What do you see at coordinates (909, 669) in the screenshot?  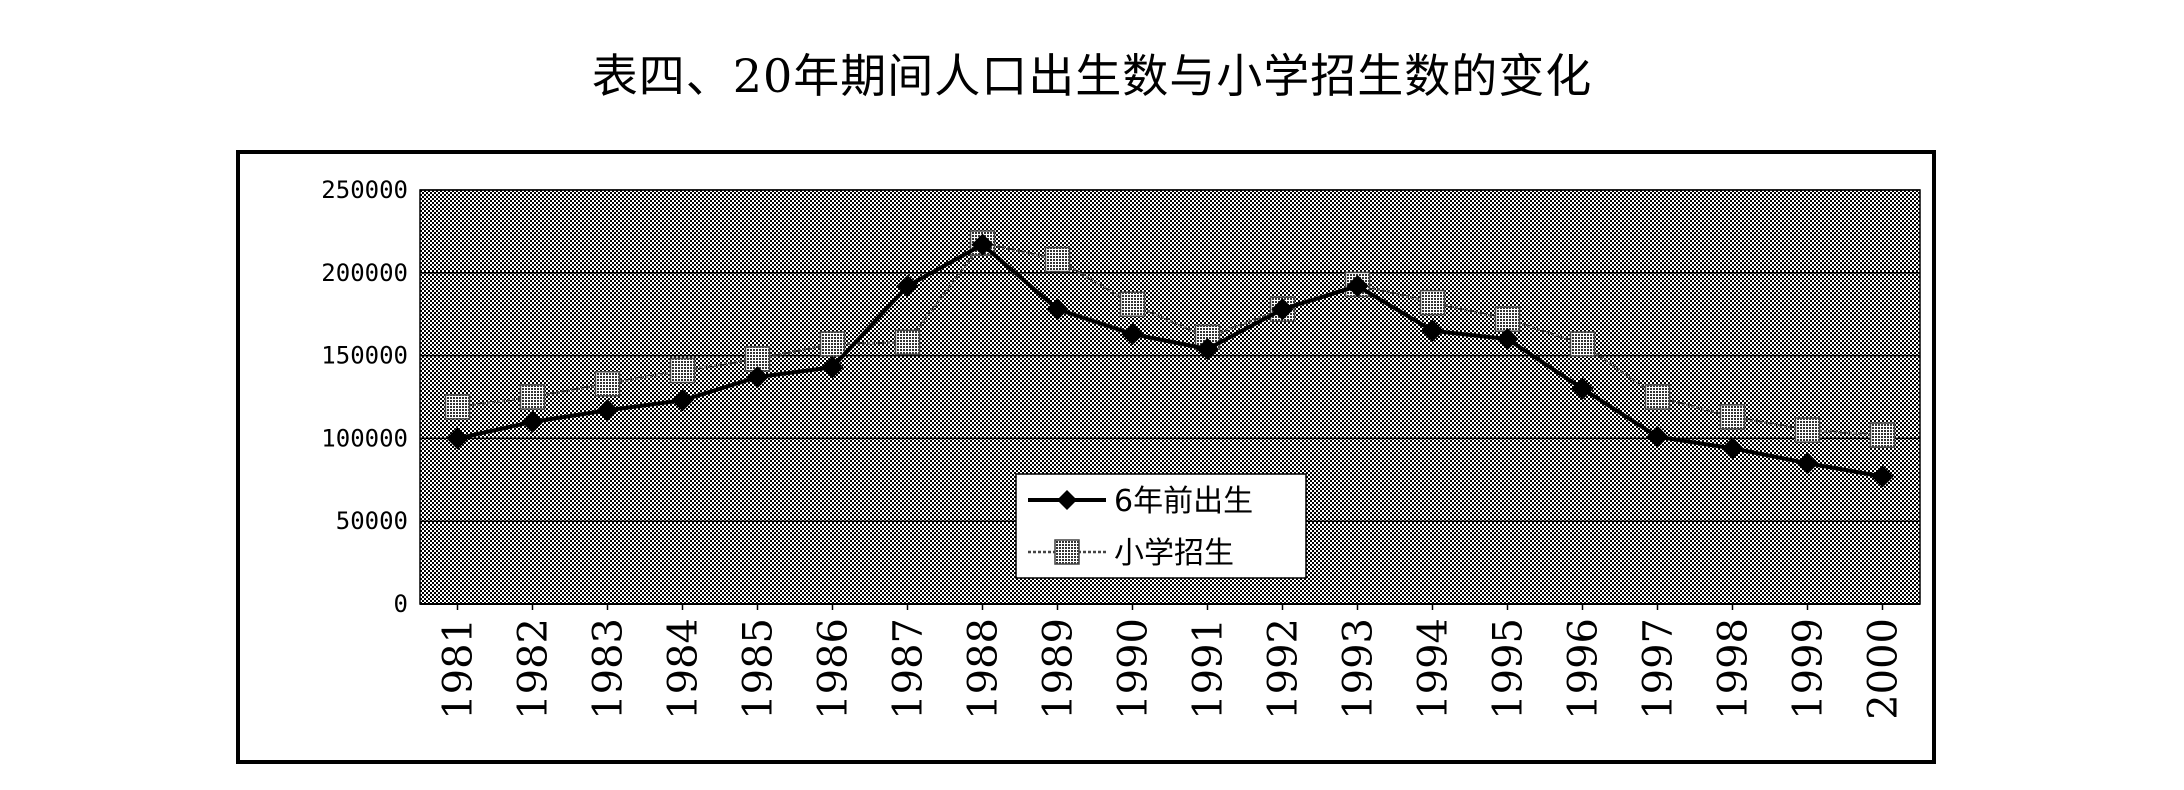 I see `x-tick-label: 1987` at bounding box center [909, 669].